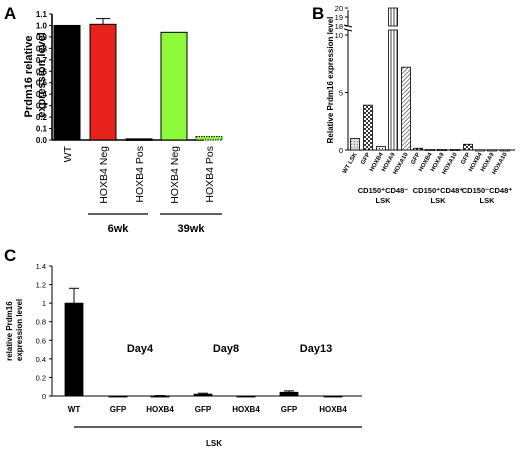 The height and width of the screenshot is (451, 520). I want to click on chart-c-day-label: Day8, so click(226, 349).